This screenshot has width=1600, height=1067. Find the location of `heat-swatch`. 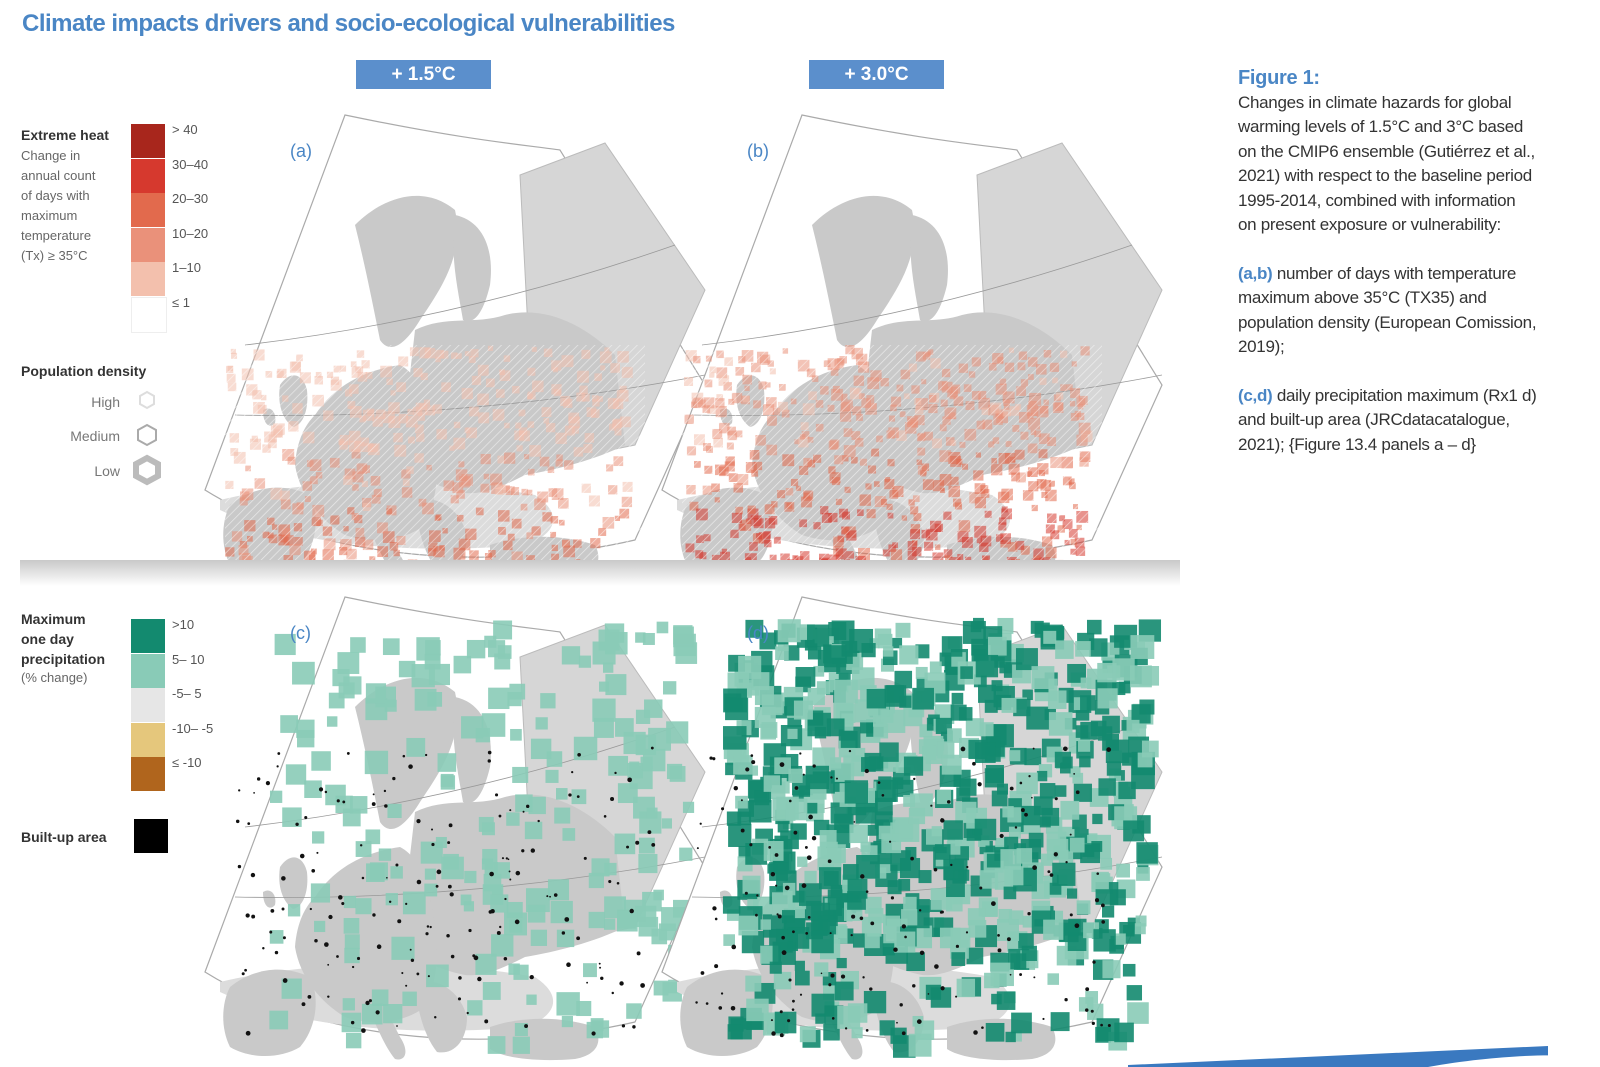

heat-swatch is located at coordinates (149, 314).